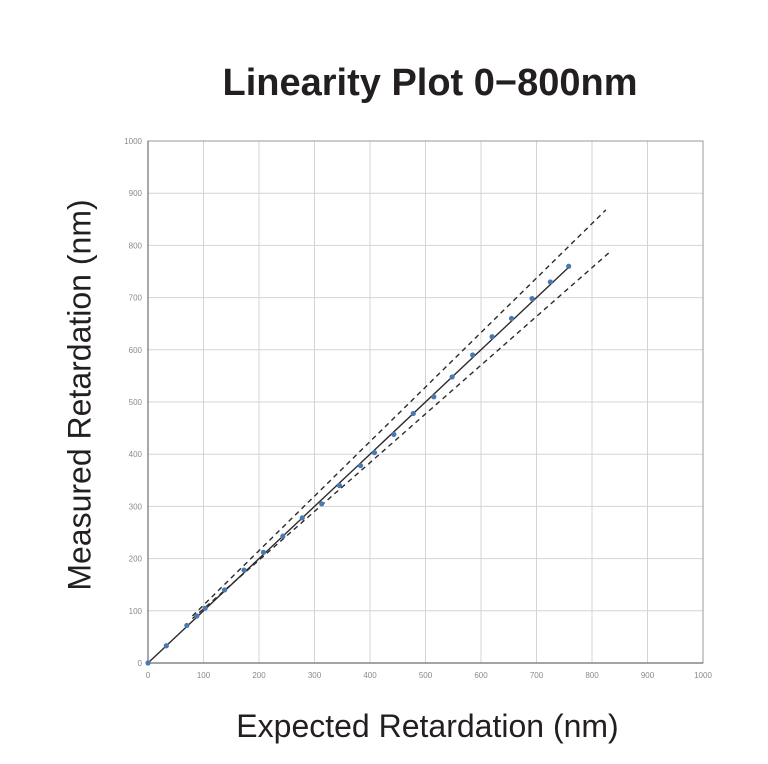 This screenshot has height=764, width=768. I want to click on x-tick-label: 700, so click(537, 675).